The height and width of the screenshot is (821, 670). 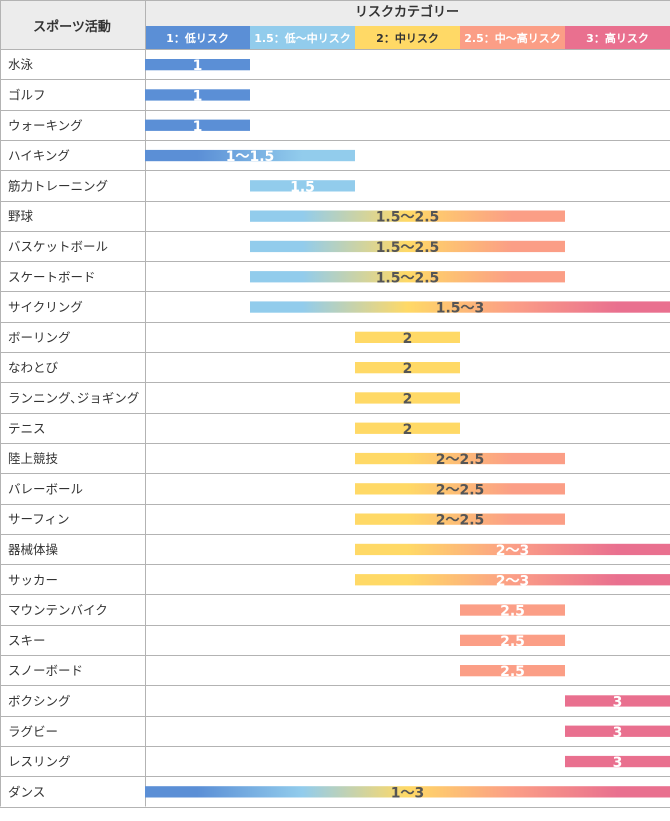 What do you see at coordinates (58, 185) in the screenshot?
I see `activity-label: 筋力トレーニング` at bounding box center [58, 185].